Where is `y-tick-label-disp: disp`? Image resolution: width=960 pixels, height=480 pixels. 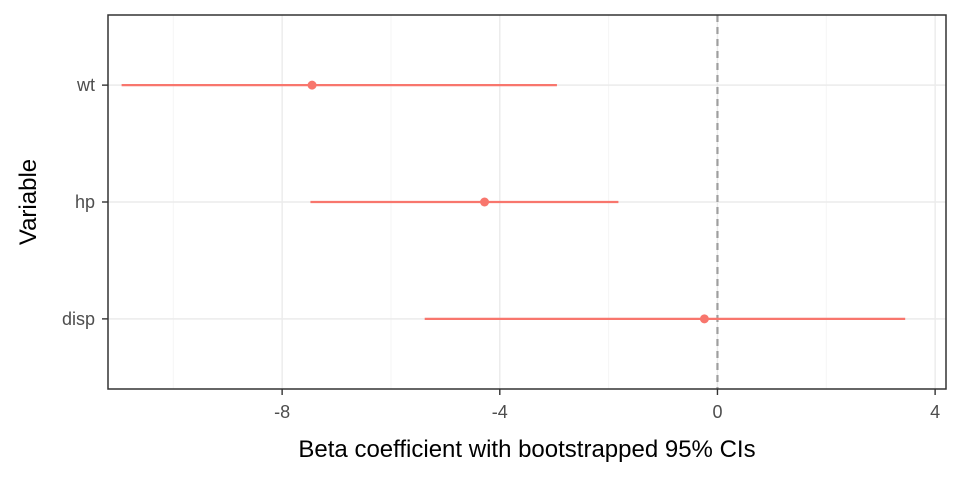
y-tick-label-disp: disp is located at coordinates (78, 319).